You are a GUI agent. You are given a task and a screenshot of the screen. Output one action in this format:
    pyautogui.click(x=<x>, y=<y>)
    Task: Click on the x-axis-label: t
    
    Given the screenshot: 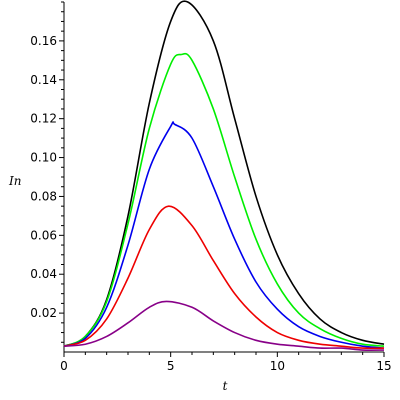 What is the action you would take?
    pyautogui.click(x=225, y=386)
    